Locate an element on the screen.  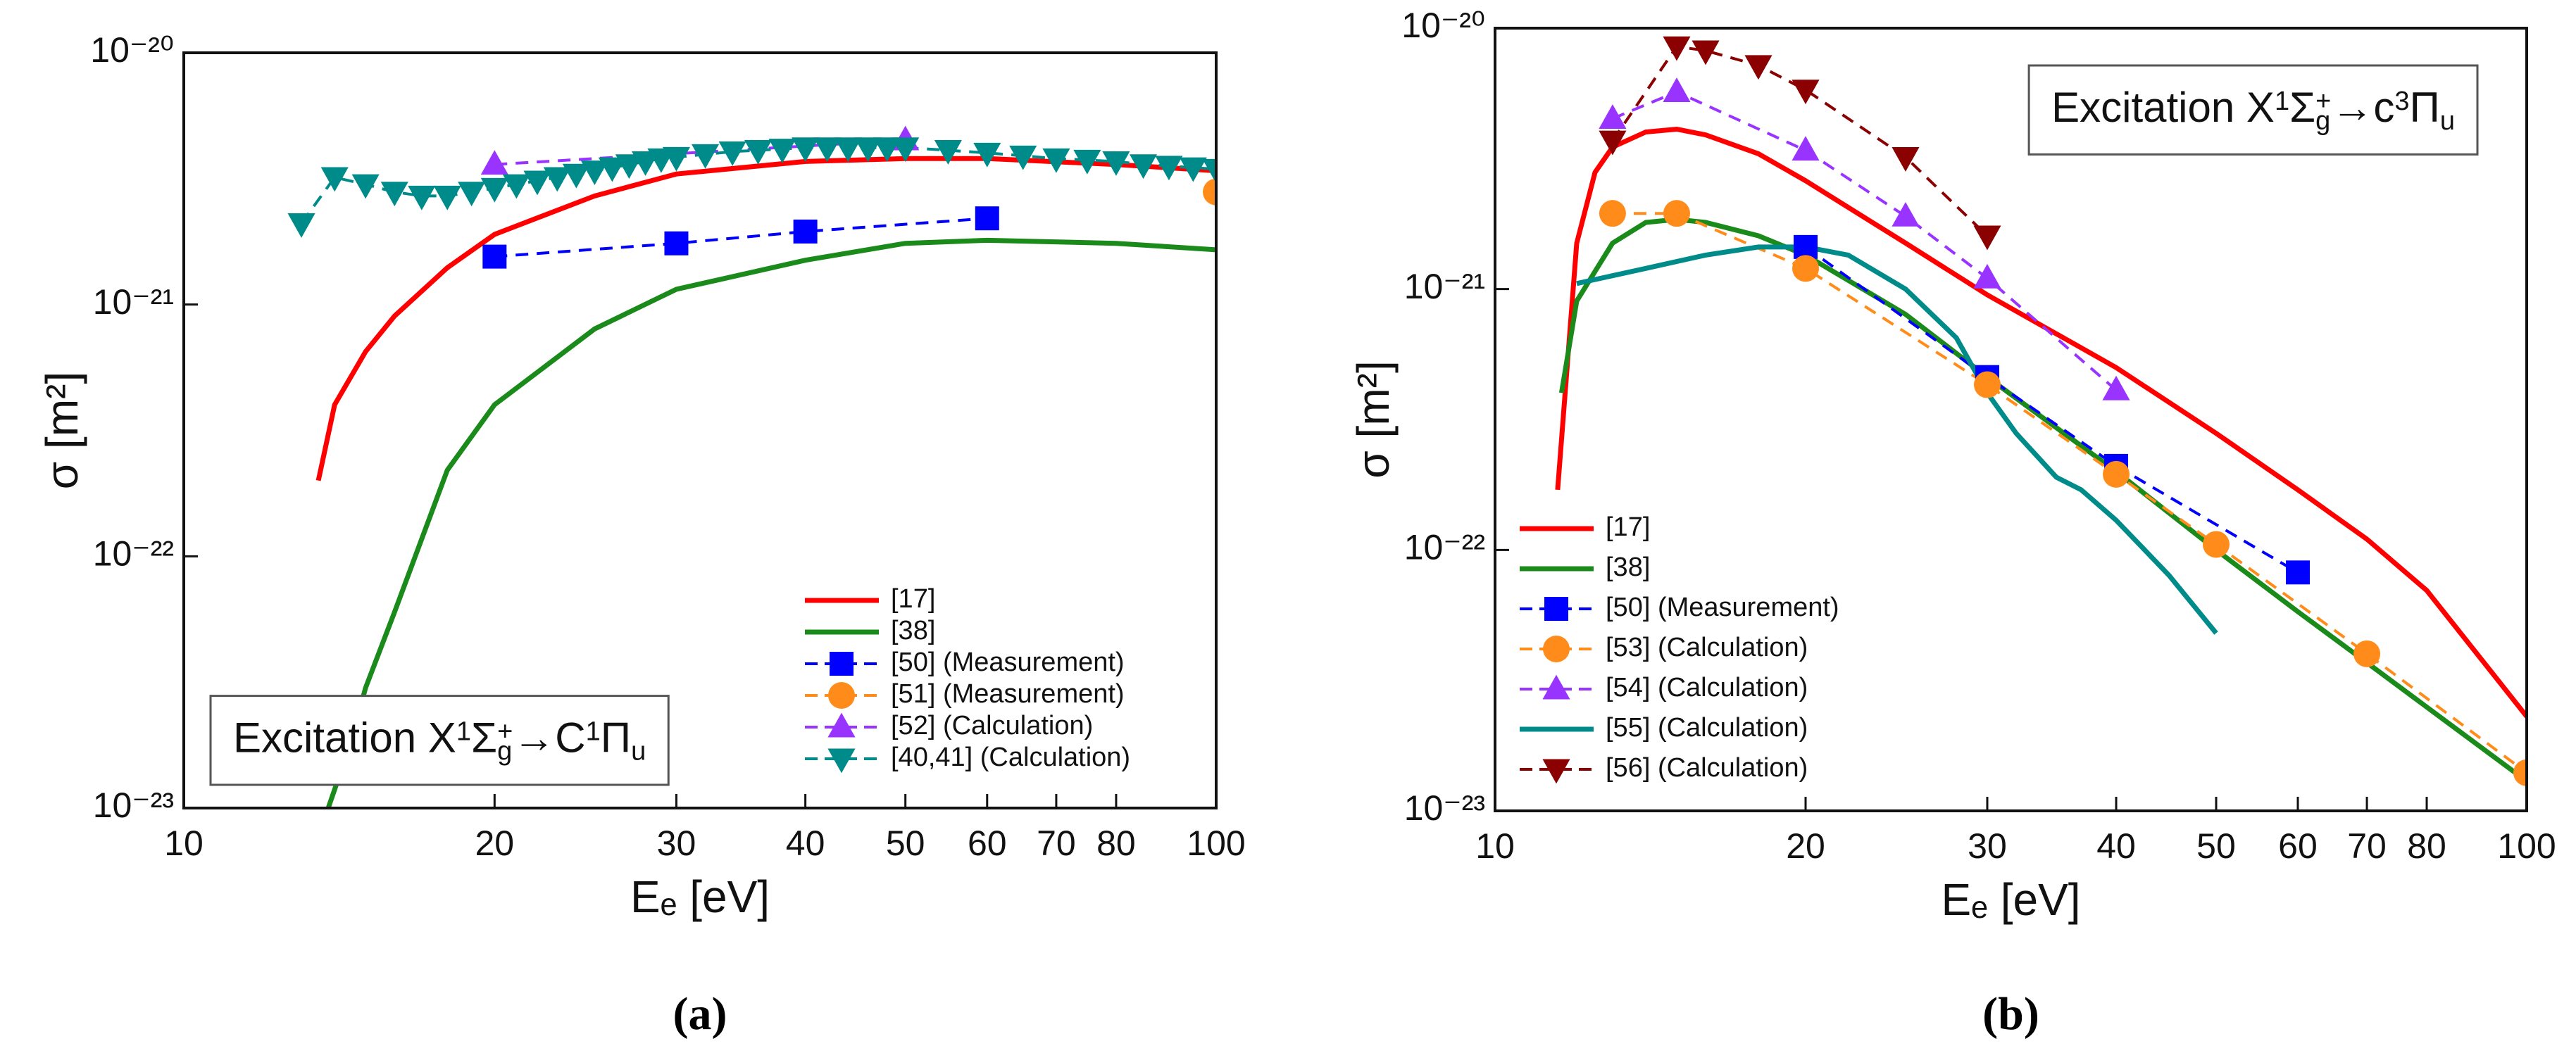
caption: (b) is located at coordinates (2010, 1014).